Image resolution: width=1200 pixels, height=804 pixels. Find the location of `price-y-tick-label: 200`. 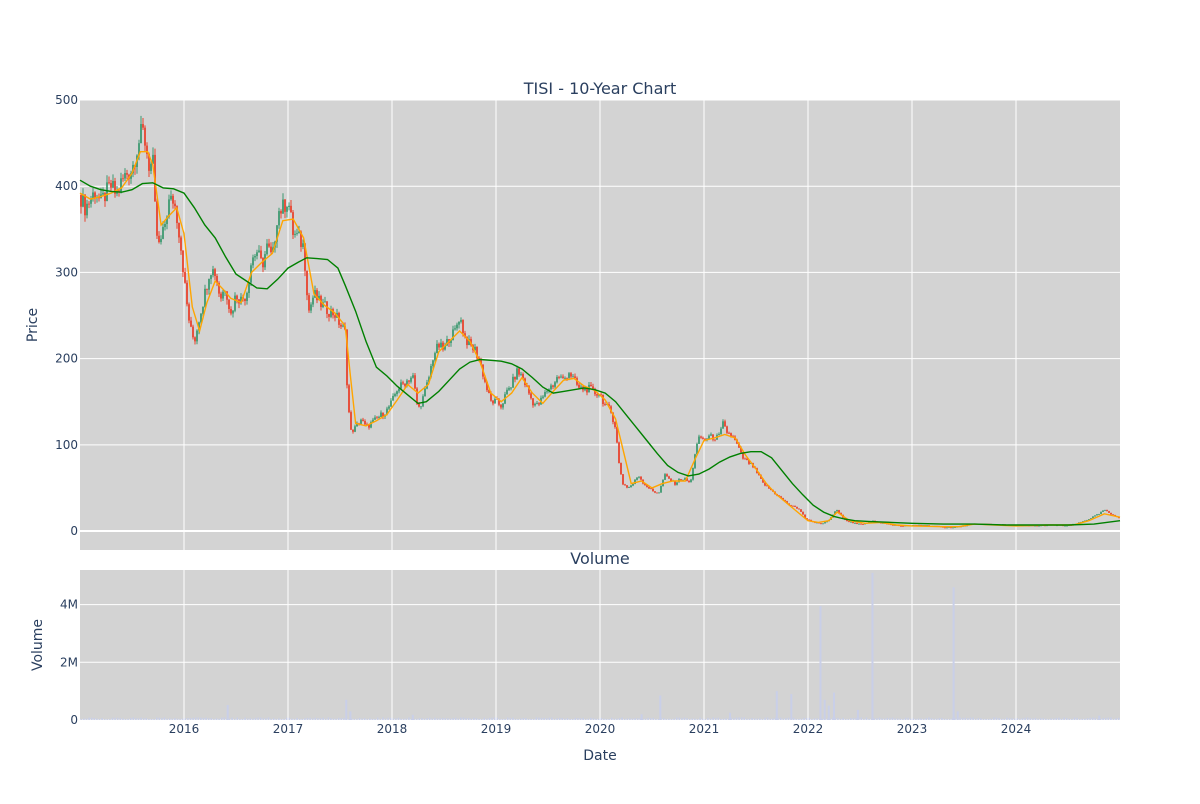

price-y-tick-label: 200 is located at coordinates (66, 359).